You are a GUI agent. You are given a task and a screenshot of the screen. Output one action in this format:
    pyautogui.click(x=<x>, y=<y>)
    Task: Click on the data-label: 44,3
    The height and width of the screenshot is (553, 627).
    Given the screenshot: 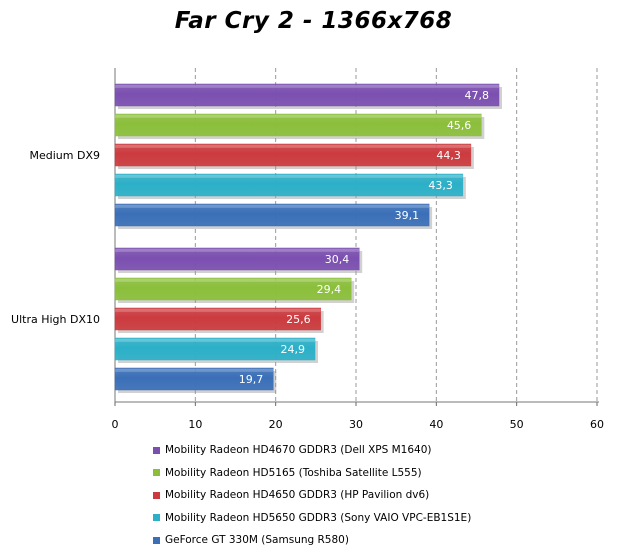 What is the action you would take?
    pyautogui.click(x=448, y=155)
    